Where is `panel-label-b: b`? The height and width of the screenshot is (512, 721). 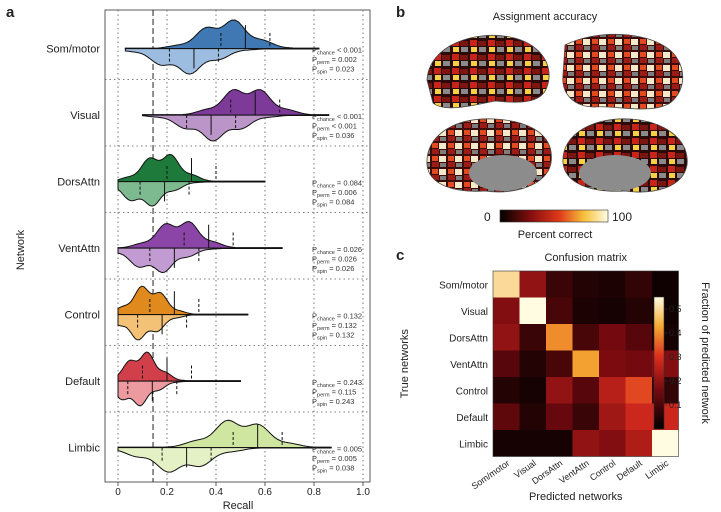
panel-label-b: b is located at coordinates (401, 12).